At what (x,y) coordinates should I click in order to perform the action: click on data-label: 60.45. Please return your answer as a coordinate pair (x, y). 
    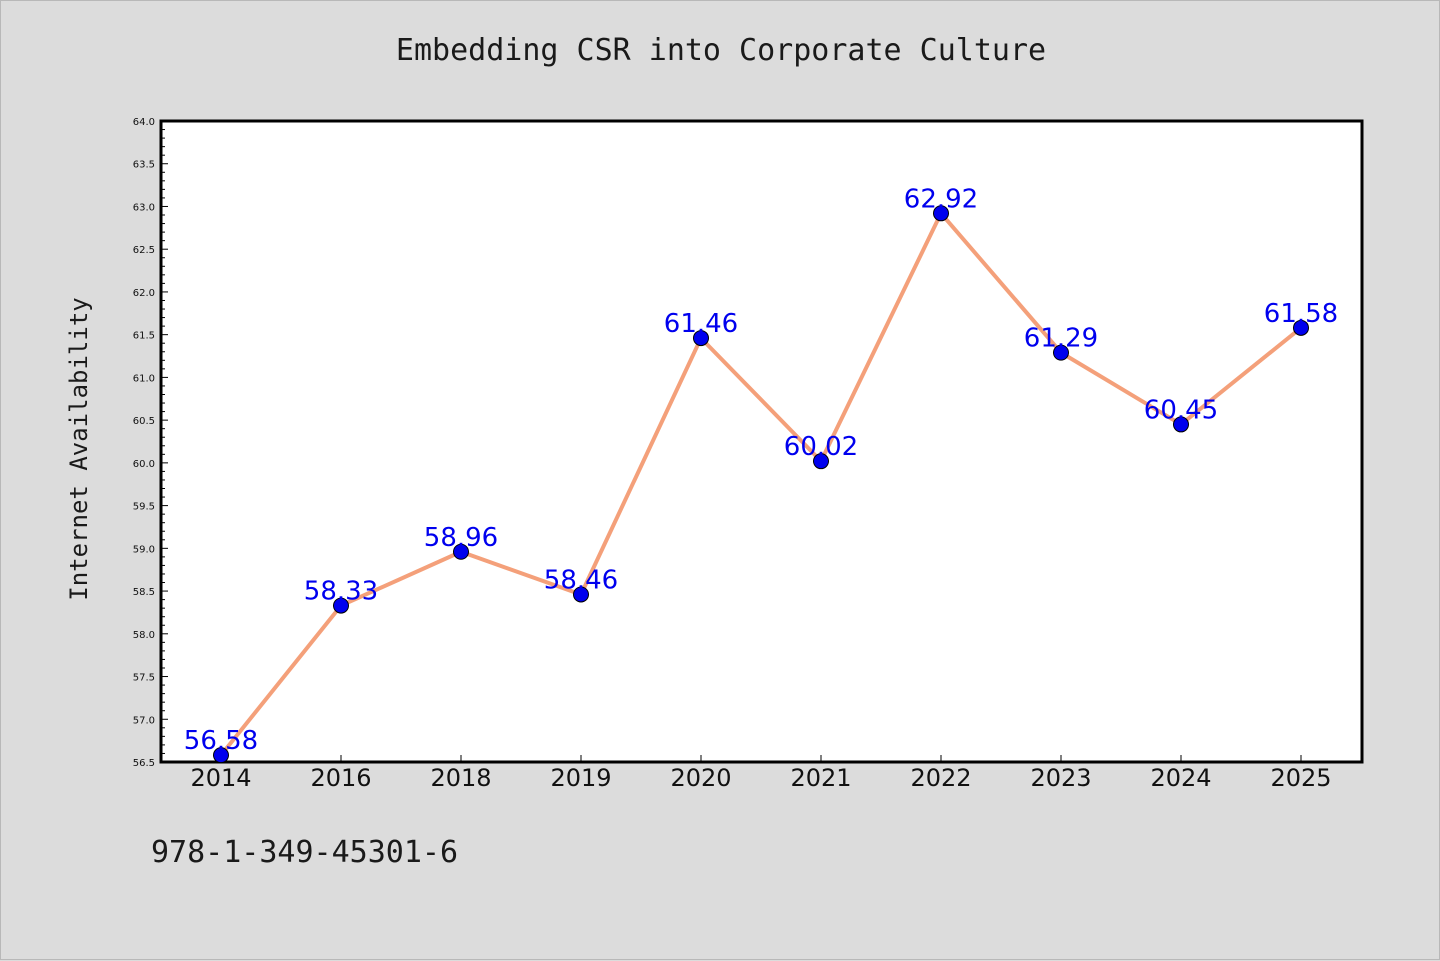
    Looking at the image, I should click on (1181, 410).